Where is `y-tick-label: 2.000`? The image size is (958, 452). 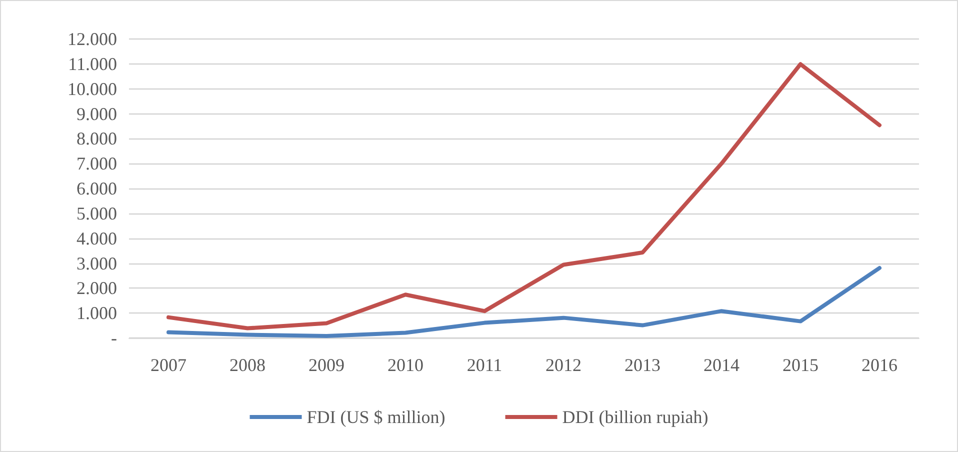 y-tick-label: 2.000 is located at coordinates (96, 288).